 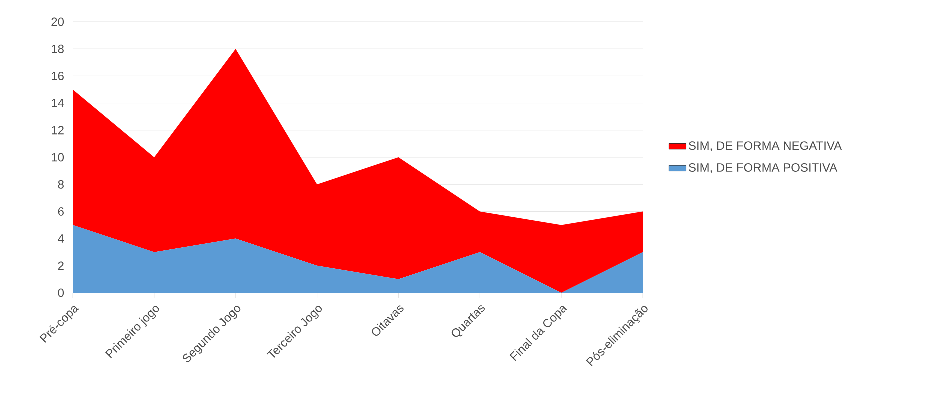 What do you see at coordinates (58, 22) in the screenshot?
I see `y-tick-label: 20` at bounding box center [58, 22].